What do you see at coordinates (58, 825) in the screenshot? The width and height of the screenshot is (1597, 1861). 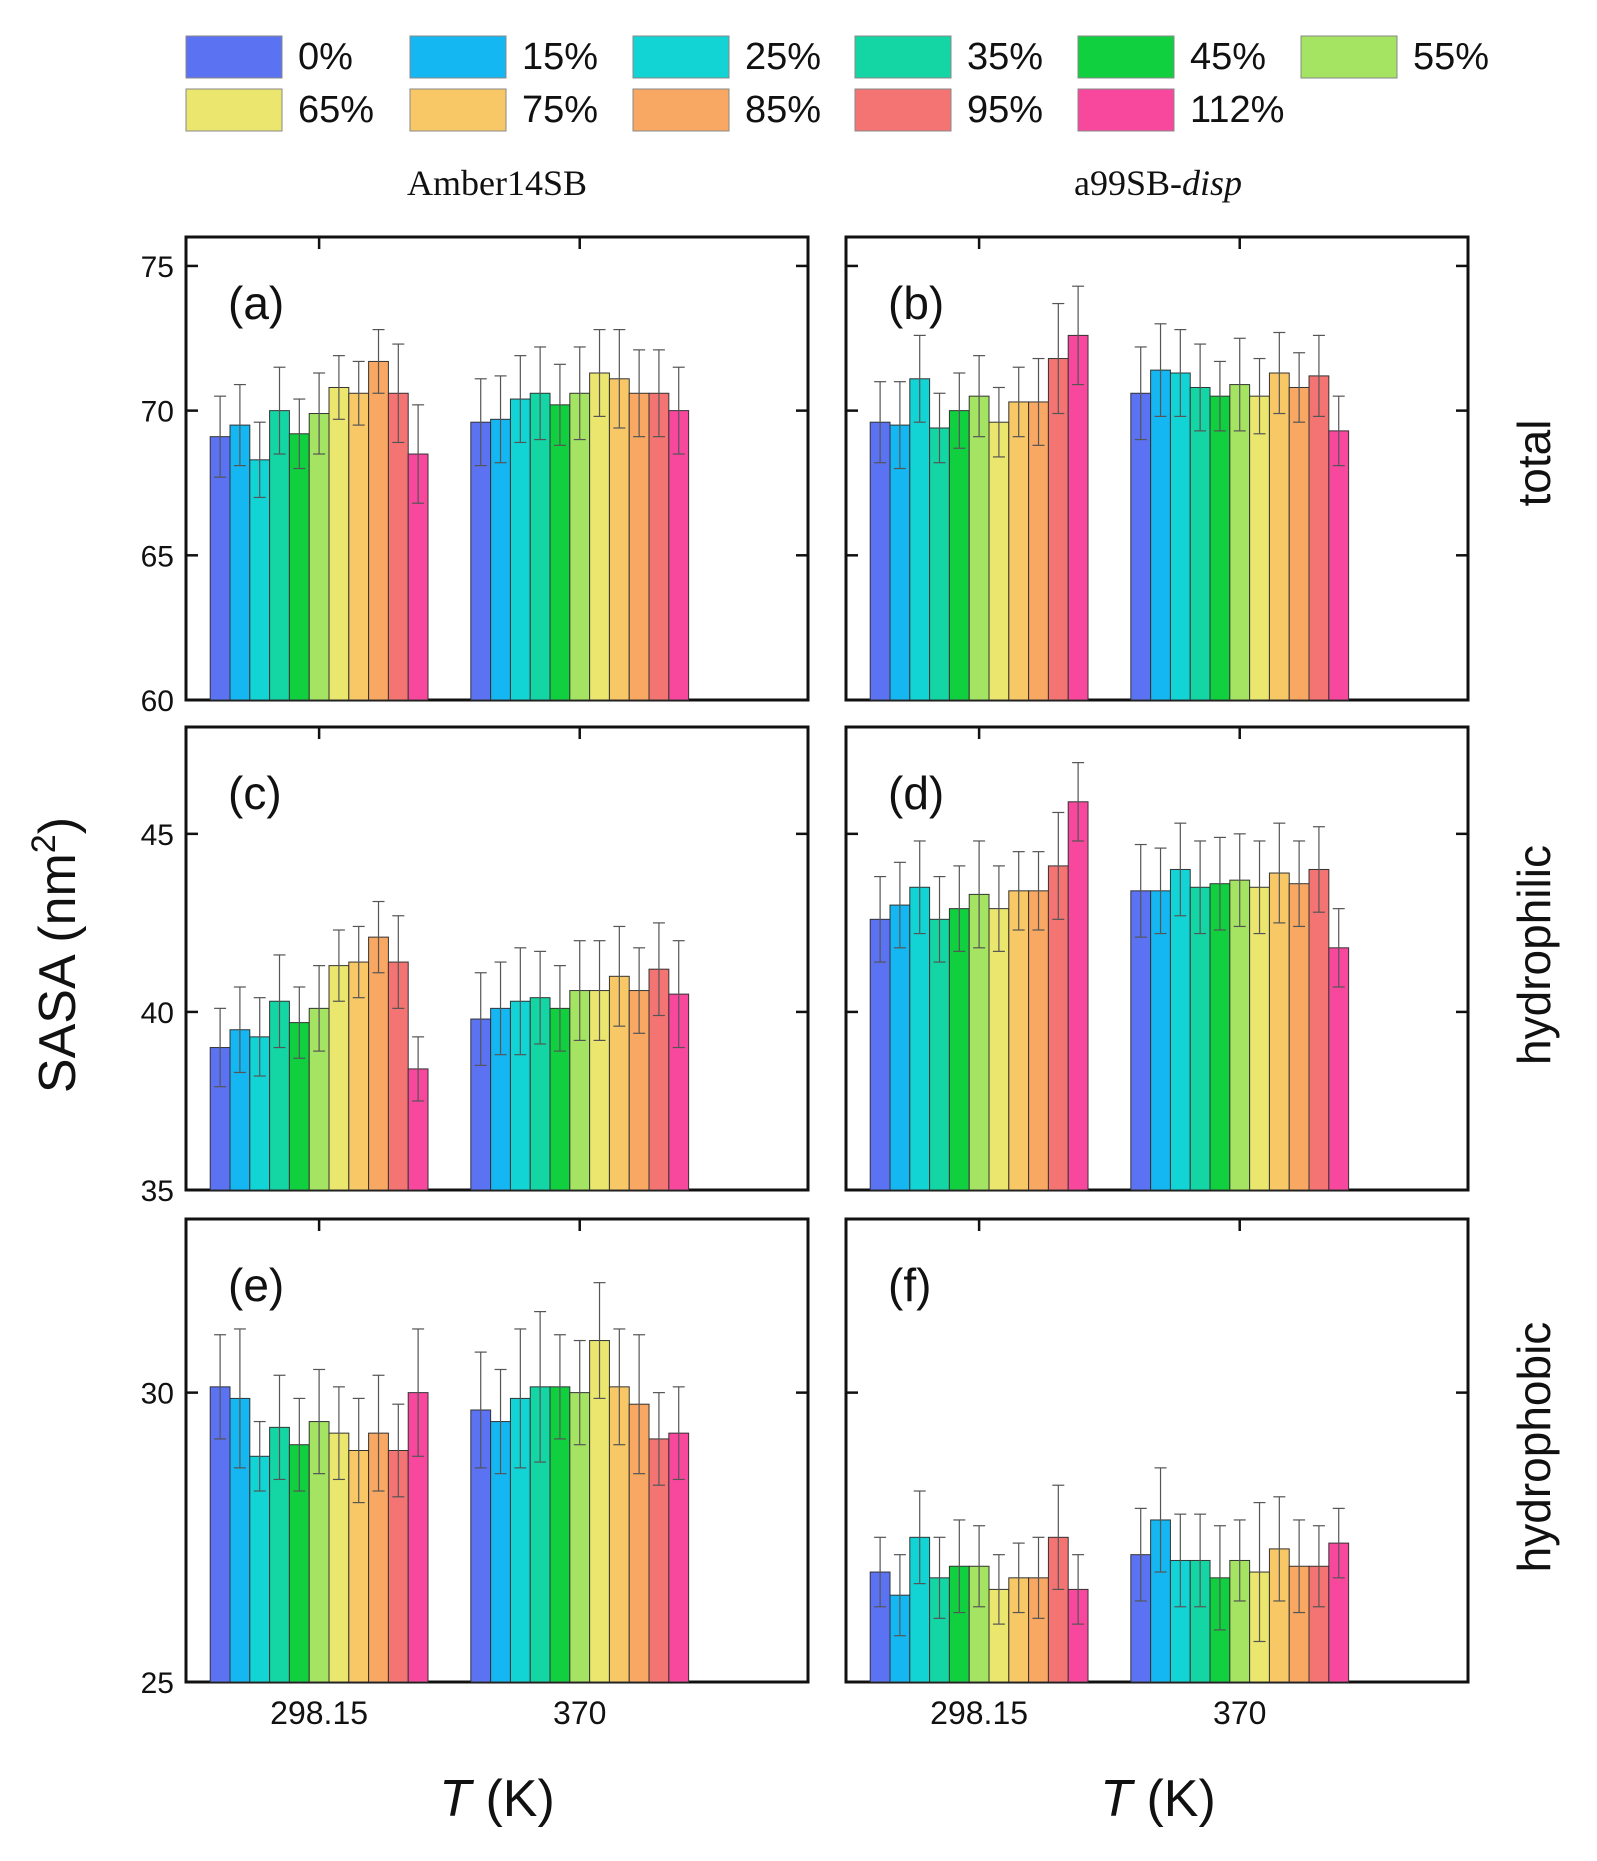 I see `y-axis-label-suffix: )` at bounding box center [58, 825].